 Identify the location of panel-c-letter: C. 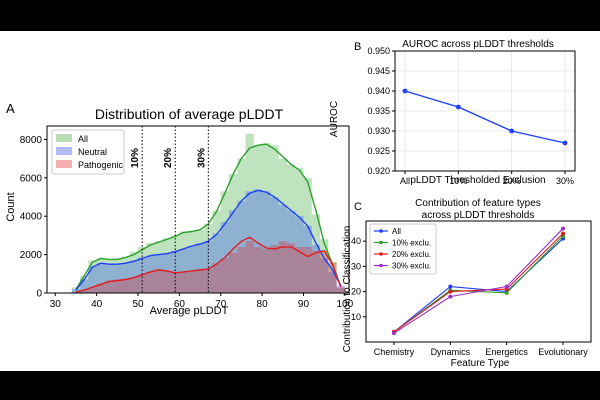
(358, 207).